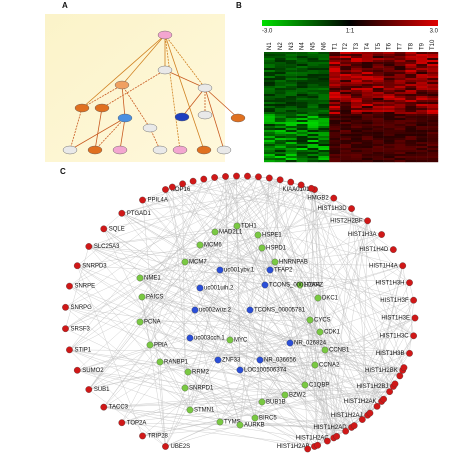  Describe the element at coordinates (165, 70) in the screenshot. I see `pathway-node` at that location.